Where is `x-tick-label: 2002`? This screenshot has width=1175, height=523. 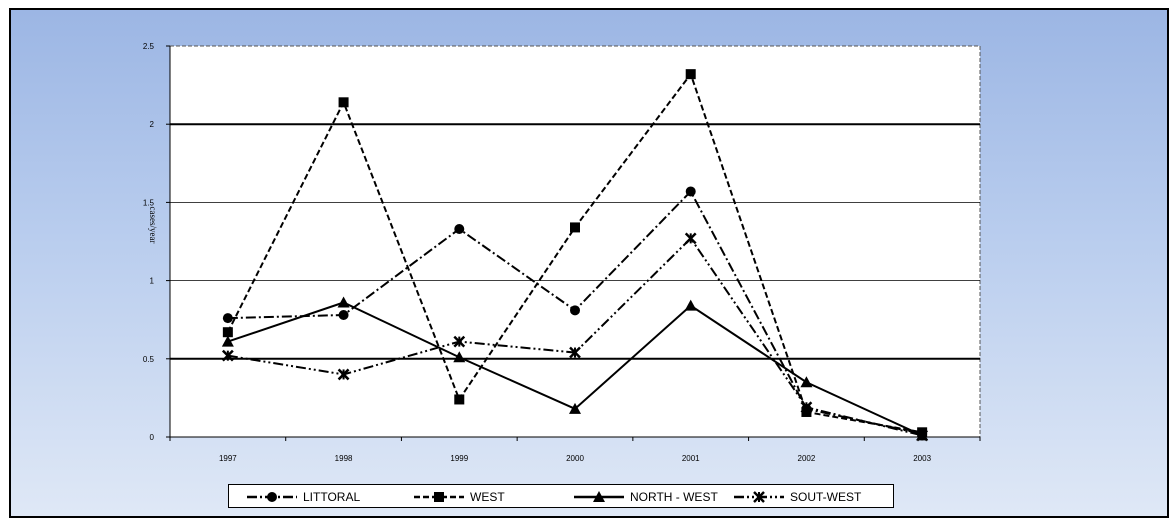 x-tick-label: 2002 is located at coordinates (807, 458).